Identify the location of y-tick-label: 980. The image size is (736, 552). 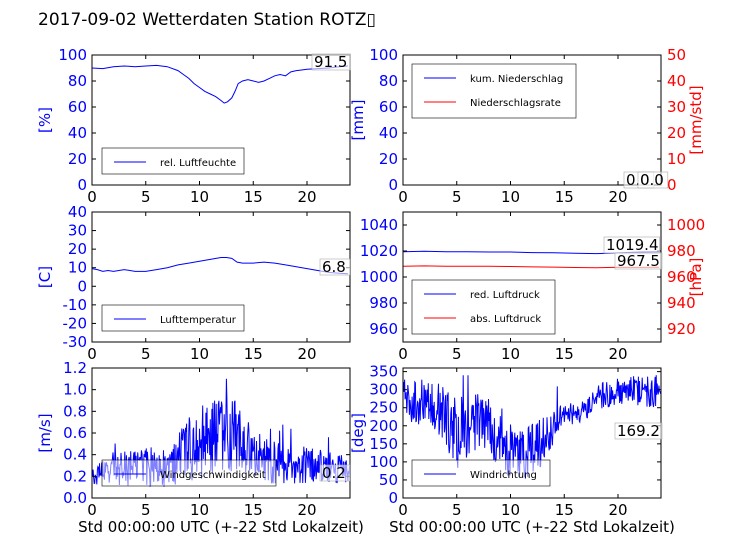
(383, 303).